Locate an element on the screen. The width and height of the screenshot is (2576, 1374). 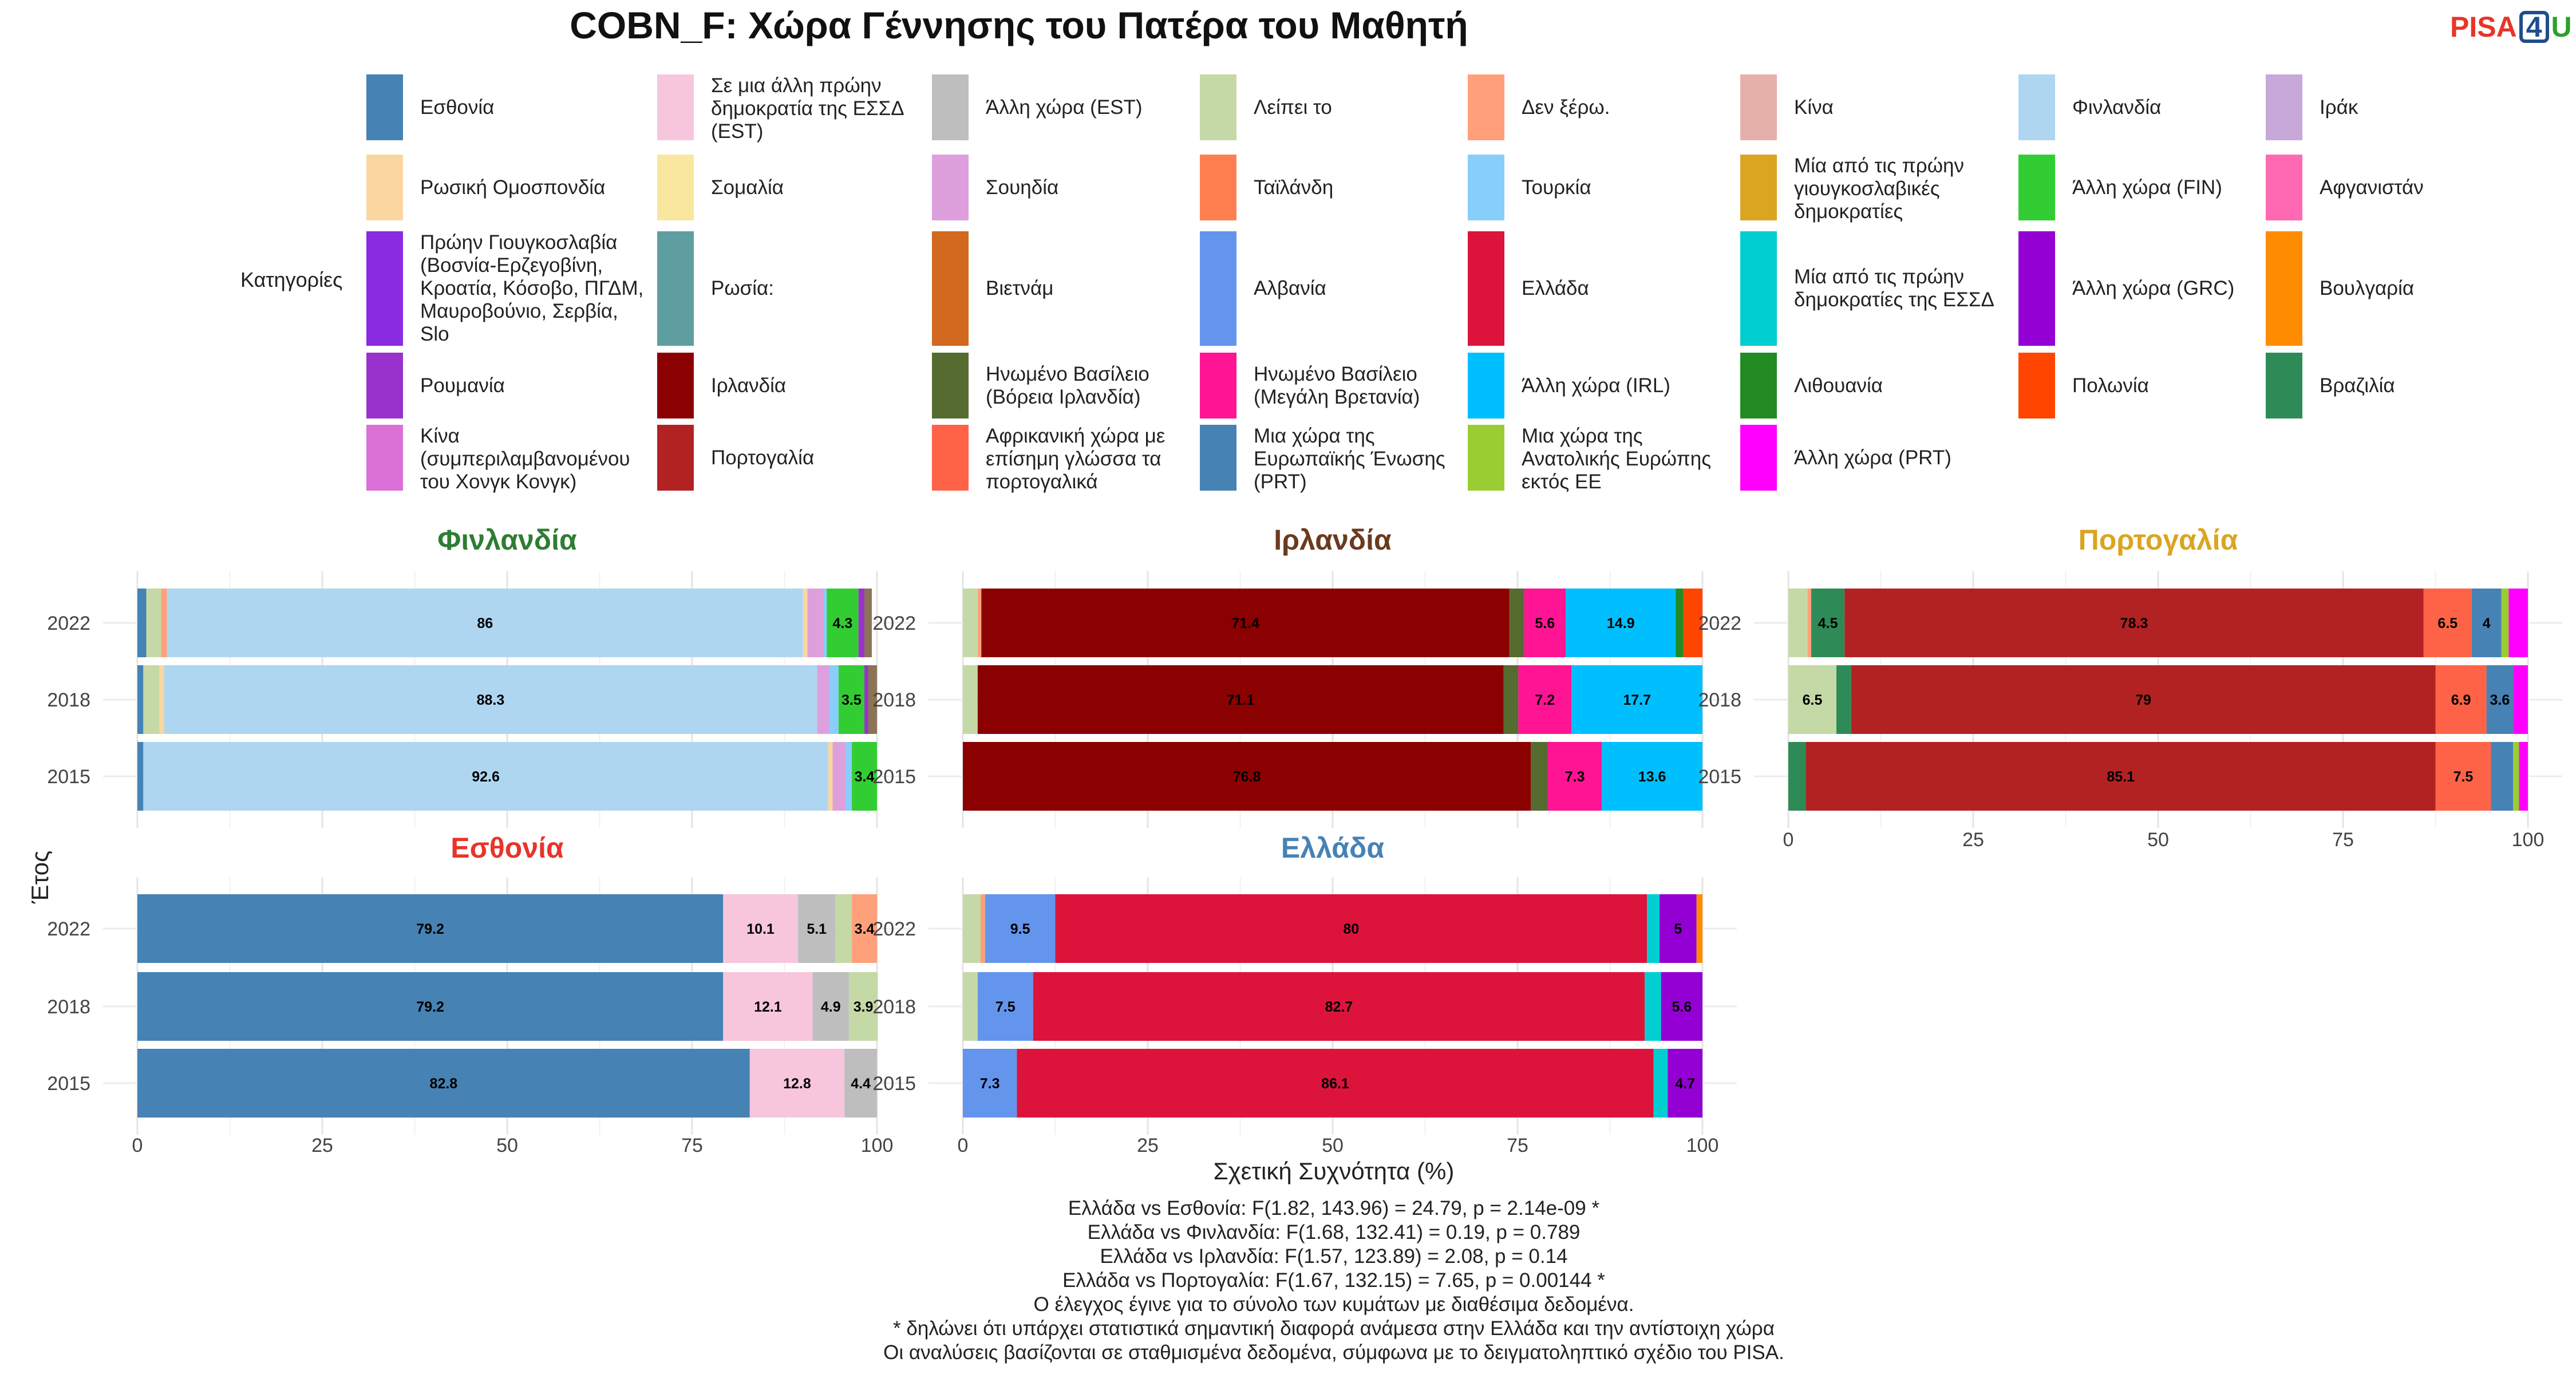
data-label: 71.4 is located at coordinates (1245, 623).